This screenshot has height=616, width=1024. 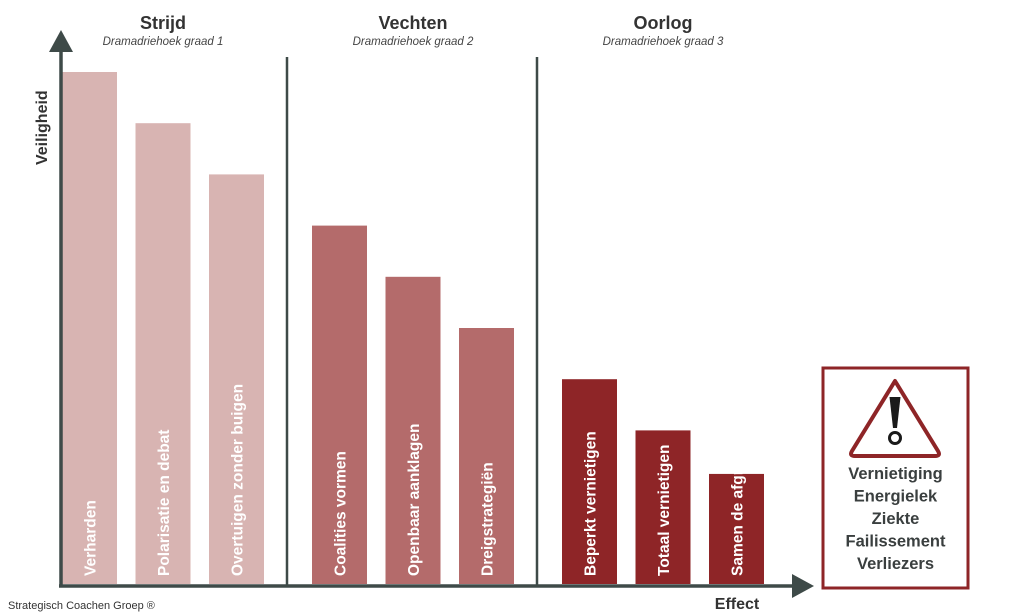 I want to click on bar-label: Polarisatie en debat, so click(x=164, y=503).